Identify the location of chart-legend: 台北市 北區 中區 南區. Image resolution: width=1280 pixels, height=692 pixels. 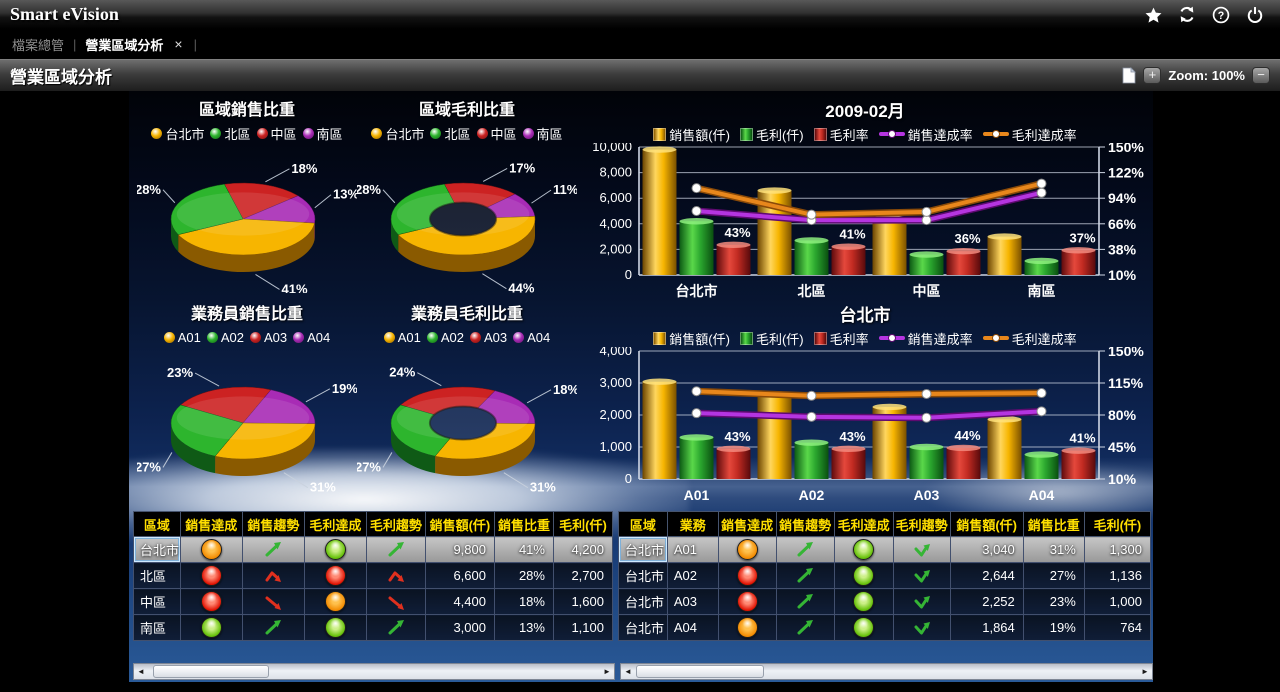
(467, 133).